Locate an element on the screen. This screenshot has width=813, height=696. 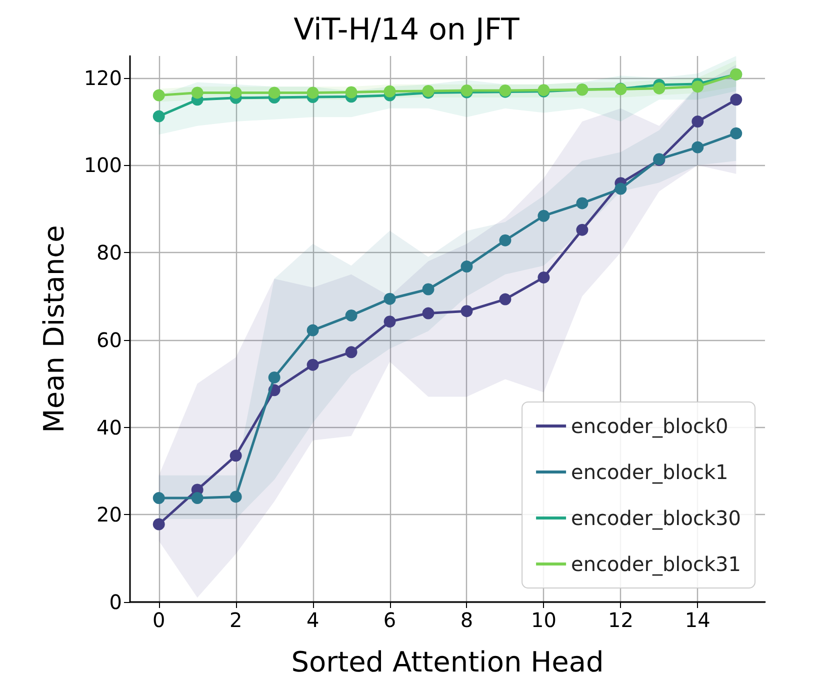
chart-title: ViT-H/14 on JFT is located at coordinates (407, 30).